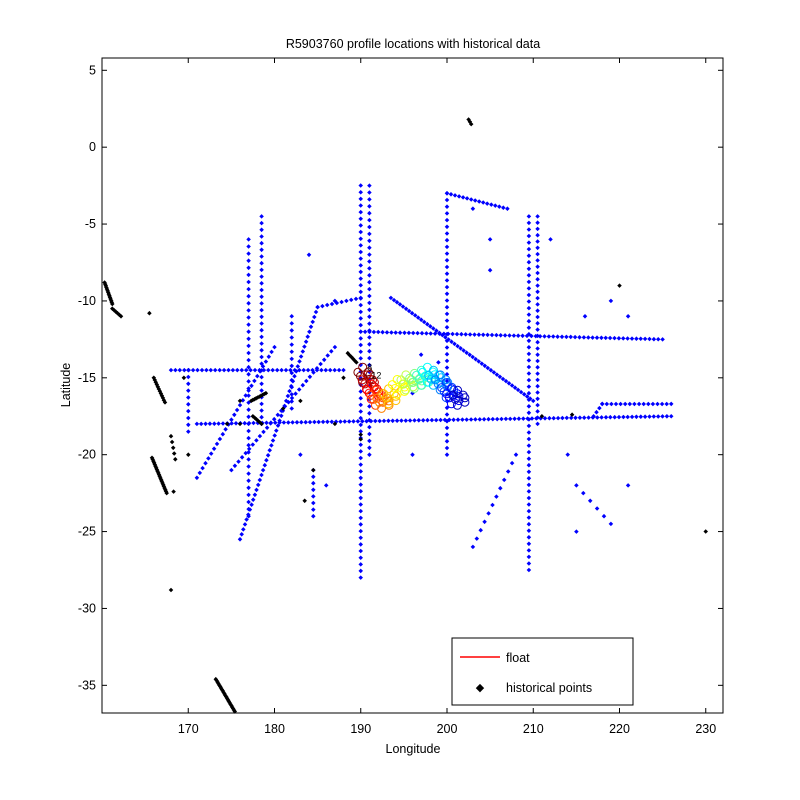 This screenshot has height=800, width=800. I want to click on x-tick-label: 180, so click(274, 729).